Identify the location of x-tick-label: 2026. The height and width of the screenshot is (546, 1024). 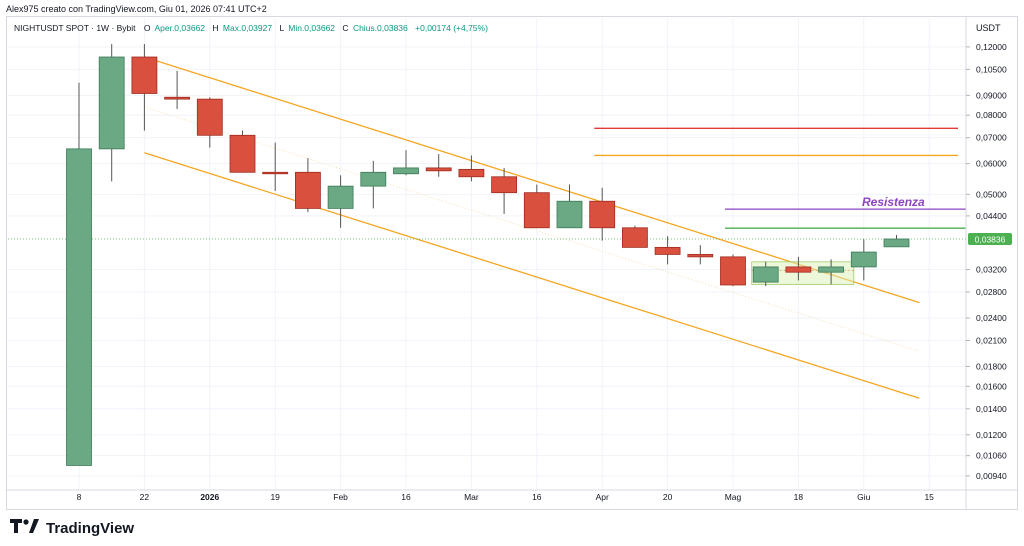
(209, 497).